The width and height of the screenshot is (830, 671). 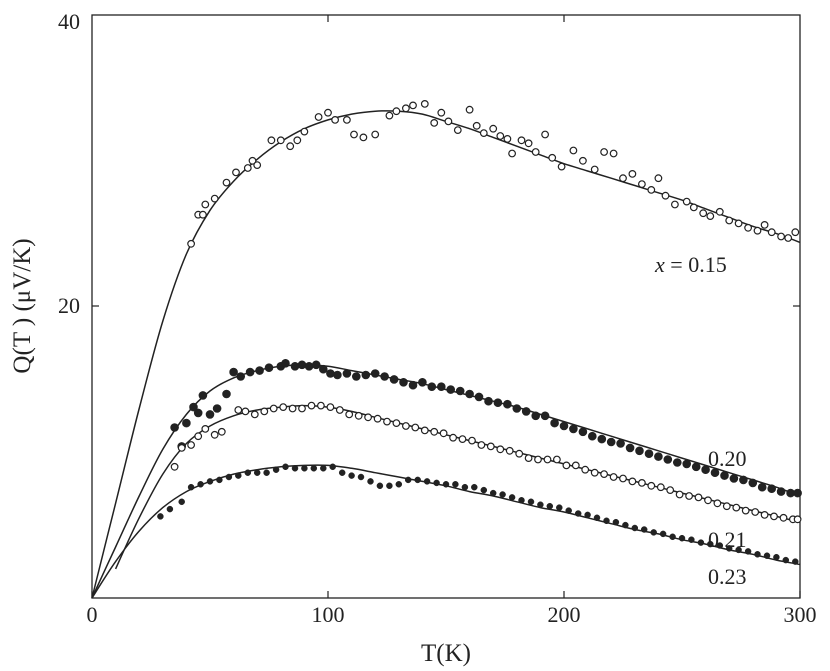 I want to click on series-label-020: 0.20, so click(x=727, y=458).